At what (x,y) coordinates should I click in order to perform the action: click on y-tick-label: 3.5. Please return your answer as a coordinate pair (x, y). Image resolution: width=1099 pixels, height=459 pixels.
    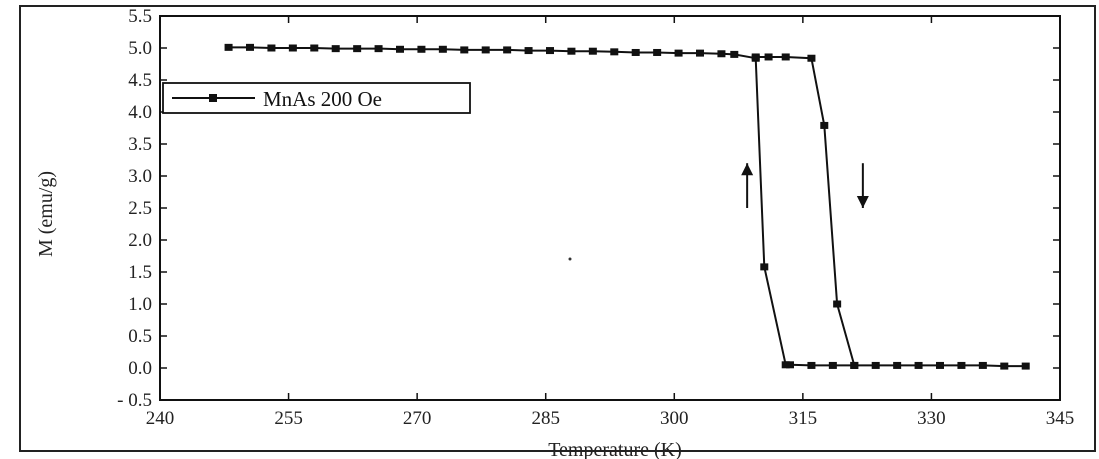
    Looking at the image, I should click on (140, 144).